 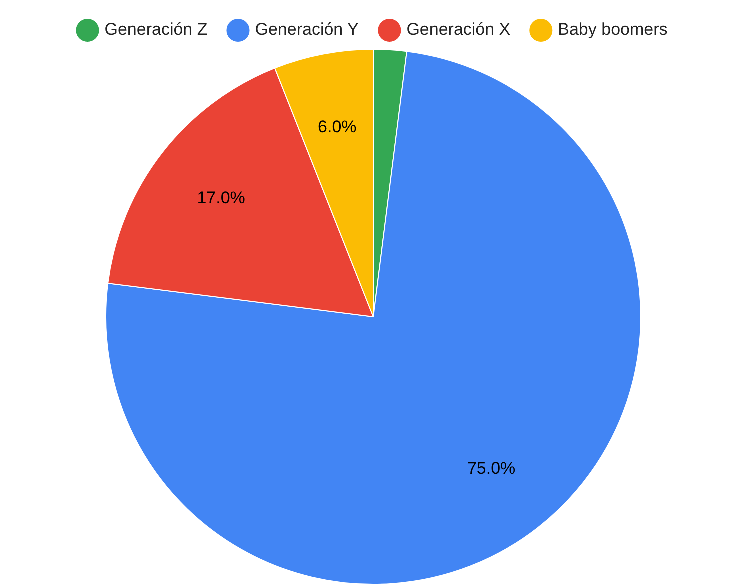 I want to click on data-label: 75.0%, so click(x=491, y=468).